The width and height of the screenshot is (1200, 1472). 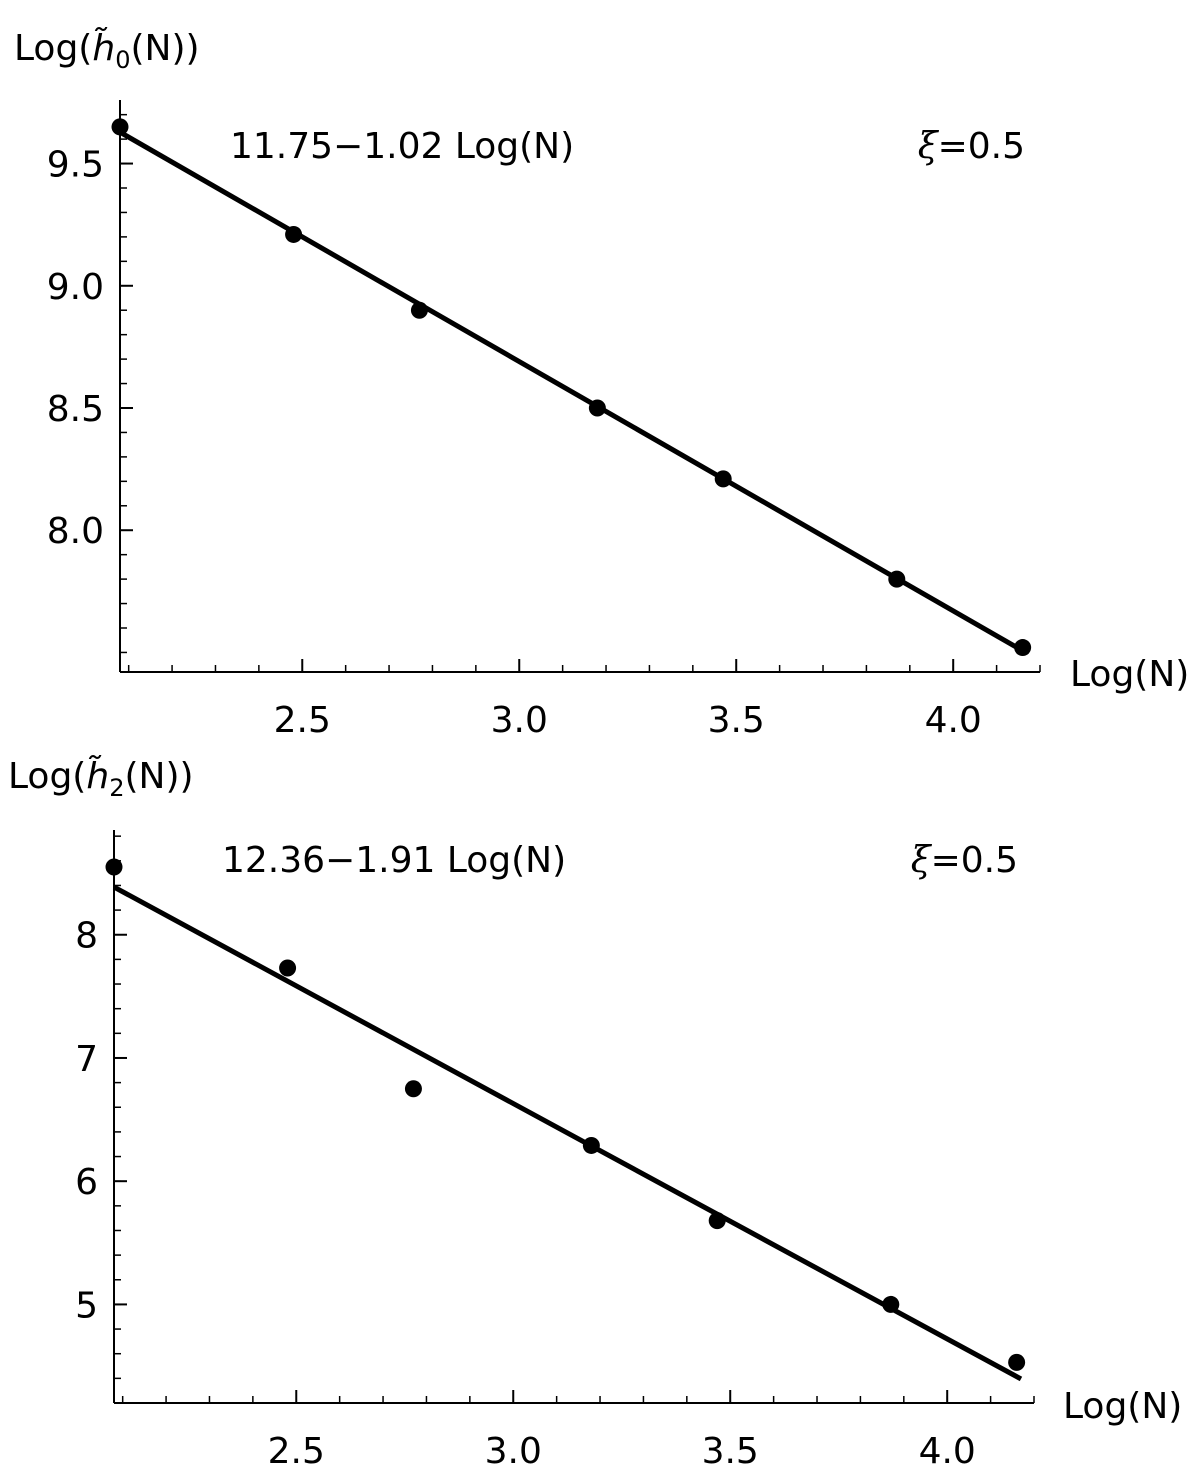 I want to click on y-tick-label: 8.0, so click(x=75, y=531).